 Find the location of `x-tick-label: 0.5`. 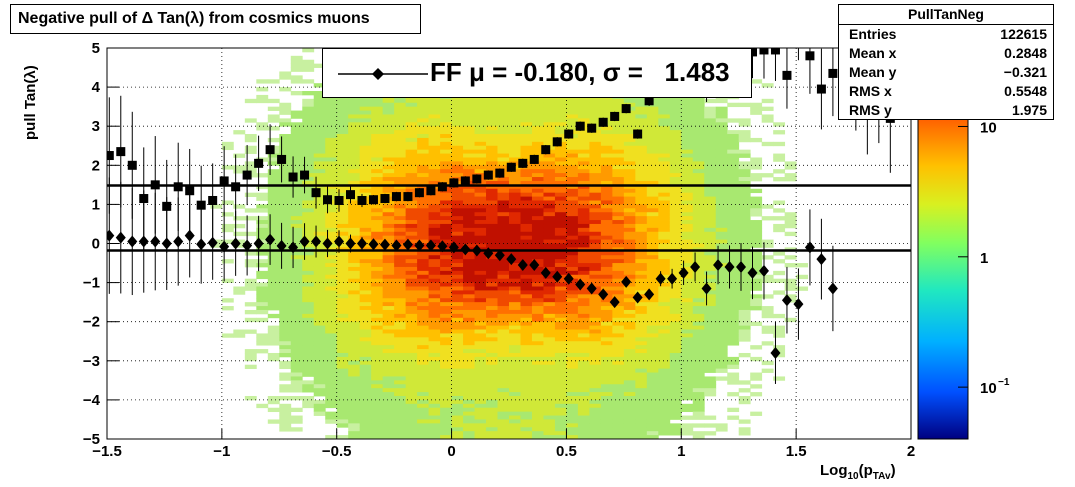

x-tick-label: 0.5 is located at coordinates (566, 451).